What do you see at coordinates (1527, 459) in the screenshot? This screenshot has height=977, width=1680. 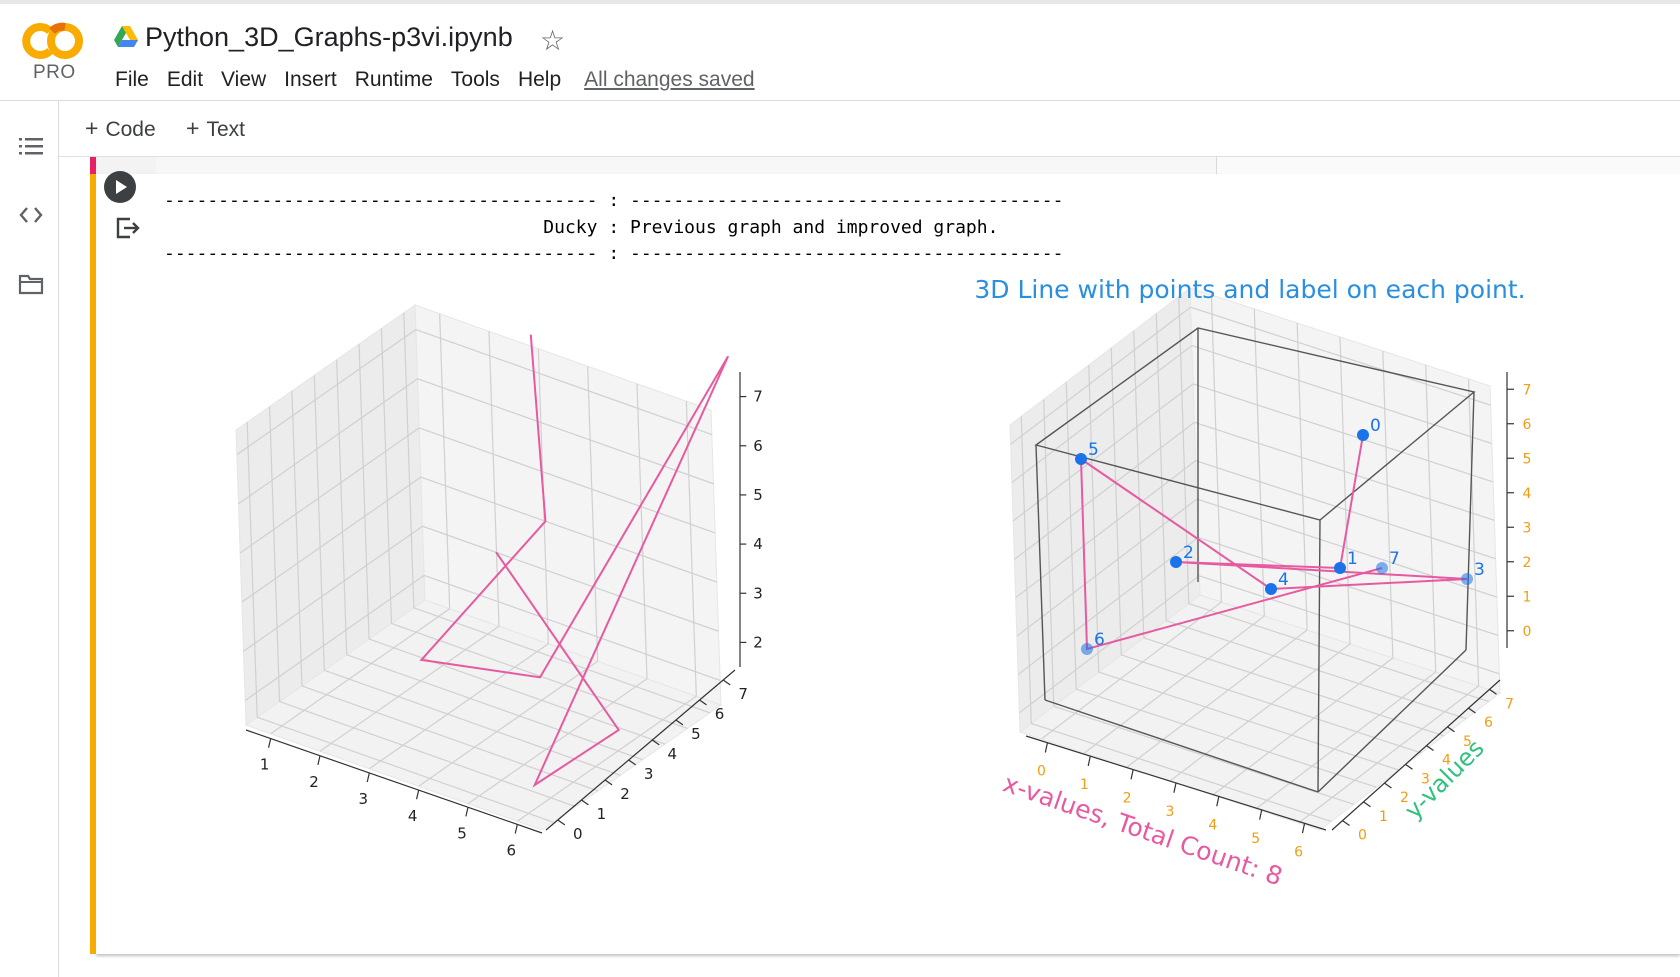 I see `z-tick-label: 5` at bounding box center [1527, 459].